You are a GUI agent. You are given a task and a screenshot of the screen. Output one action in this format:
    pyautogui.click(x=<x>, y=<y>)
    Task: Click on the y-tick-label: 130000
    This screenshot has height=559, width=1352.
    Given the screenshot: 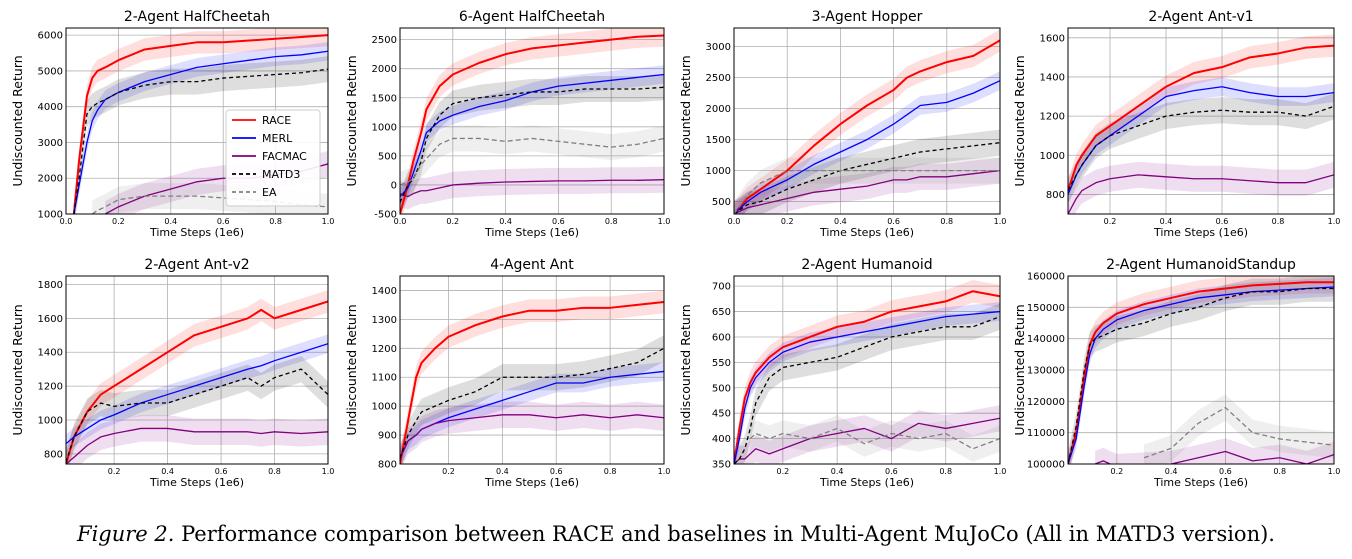 What is the action you would take?
    pyautogui.click(x=1046, y=371)
    